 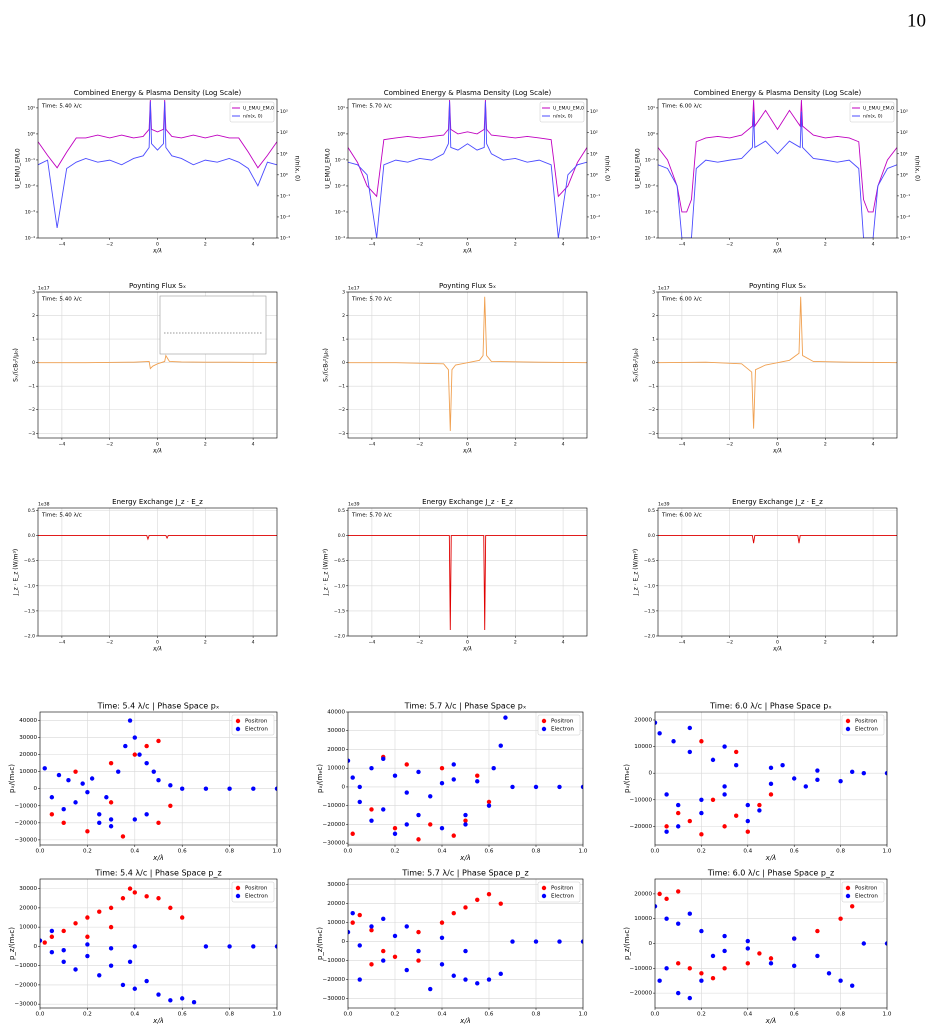 I want to click on y-tick-label: 2, so click(x=33, y=316).